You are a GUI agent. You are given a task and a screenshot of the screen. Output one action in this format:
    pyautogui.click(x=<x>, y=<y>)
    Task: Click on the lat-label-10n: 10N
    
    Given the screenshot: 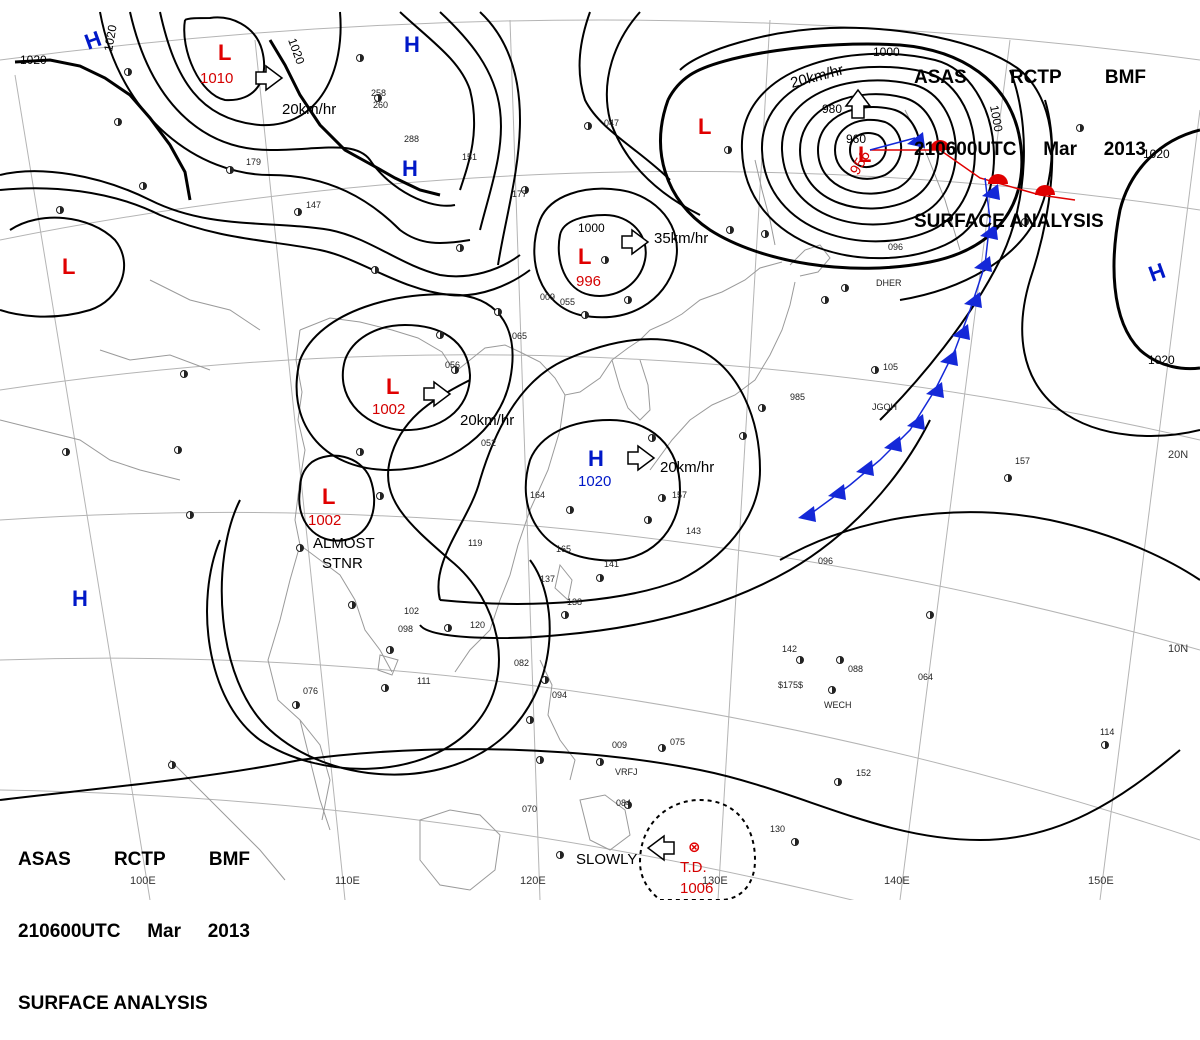 What is the action you would take?
    pyautogui.click(x=1178, y=649)
    